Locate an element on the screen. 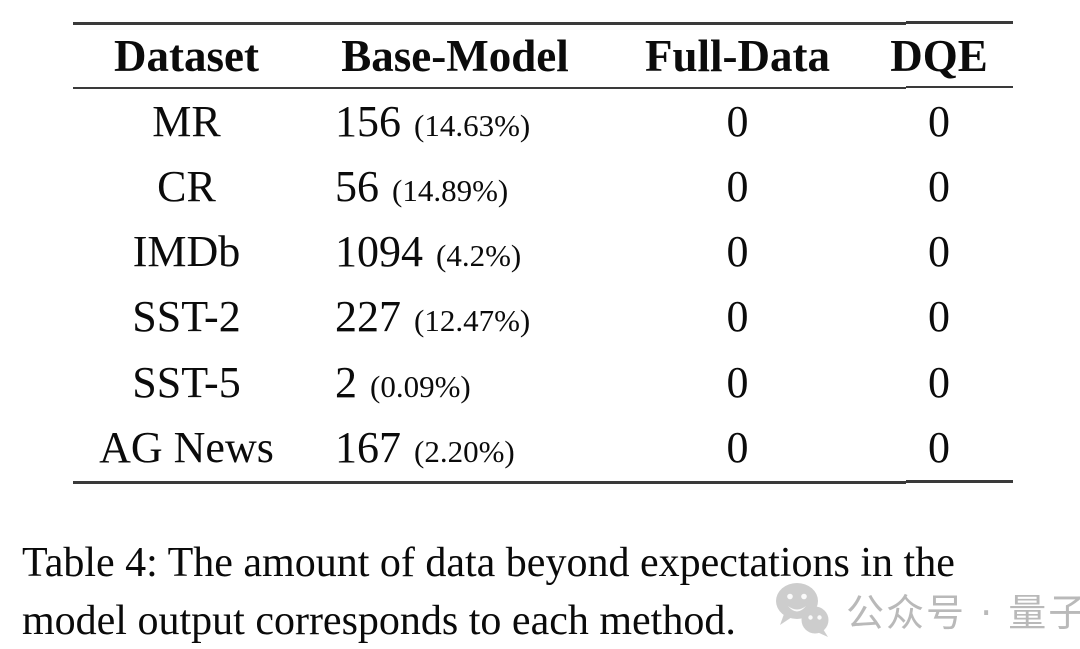 This screenshot has width=1080, height=649. header-base-model: Base-Model is located at coordinates (455, 56).